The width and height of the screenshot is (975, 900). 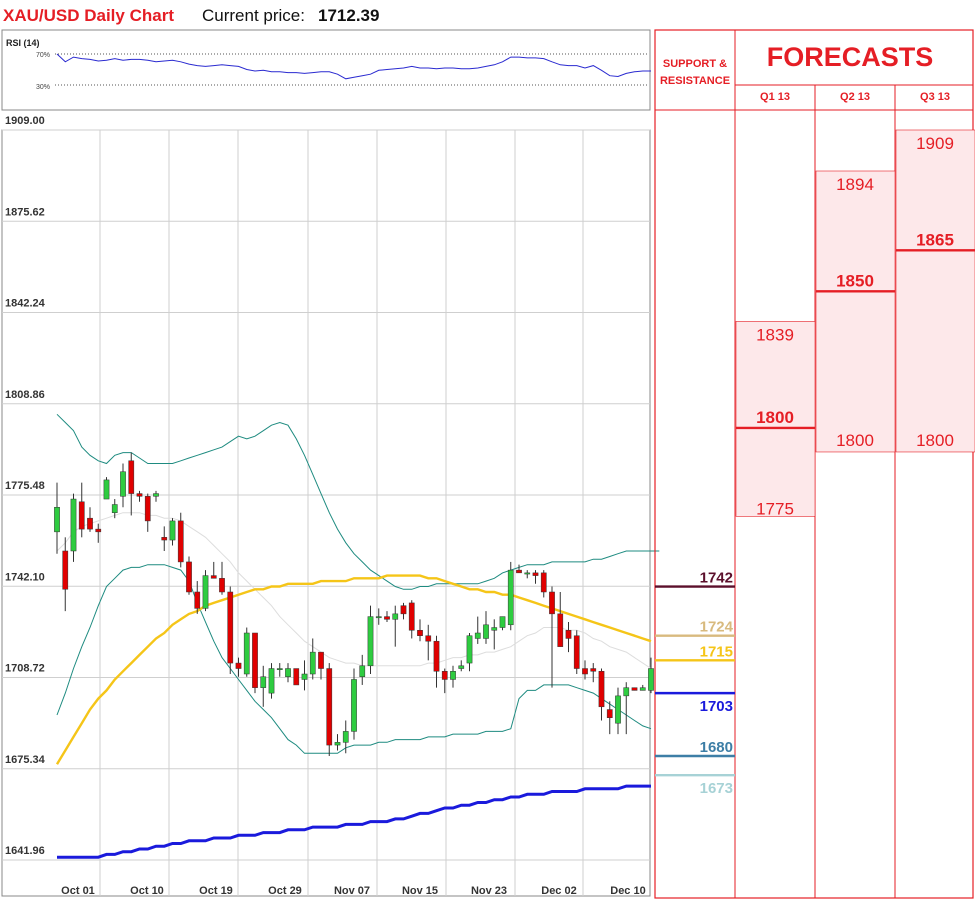 What do you see at coordinates (43, 55) in the screenshot?
I see `rsi-tick-70: 70%` at bounding box center [43, 55].